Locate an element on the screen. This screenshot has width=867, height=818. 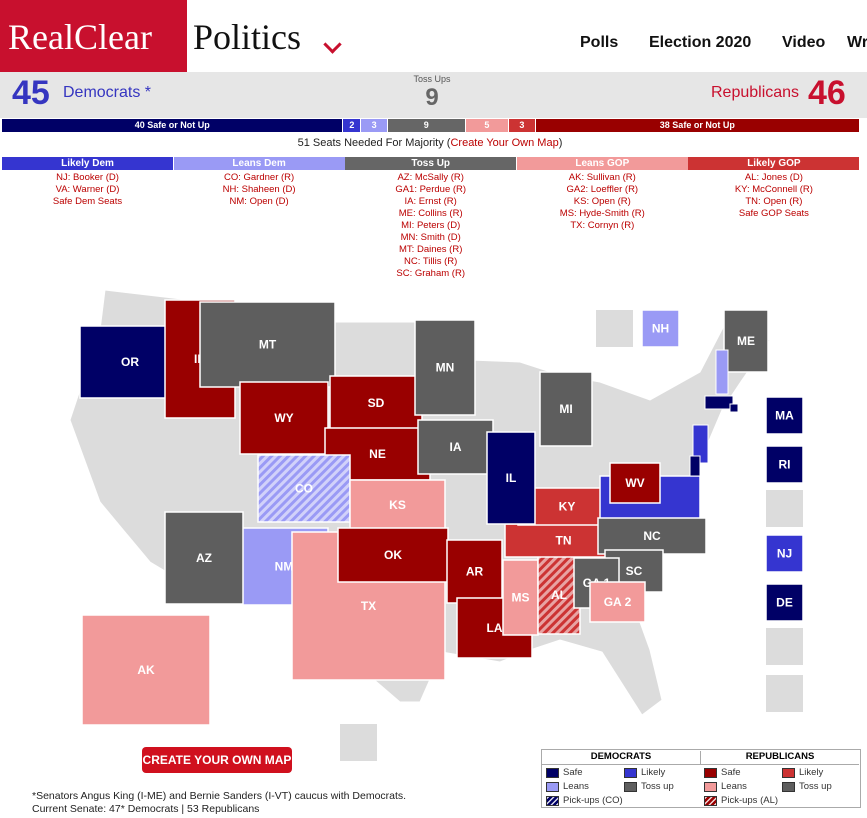
state-label: OR is located at coordinates (130, 362).